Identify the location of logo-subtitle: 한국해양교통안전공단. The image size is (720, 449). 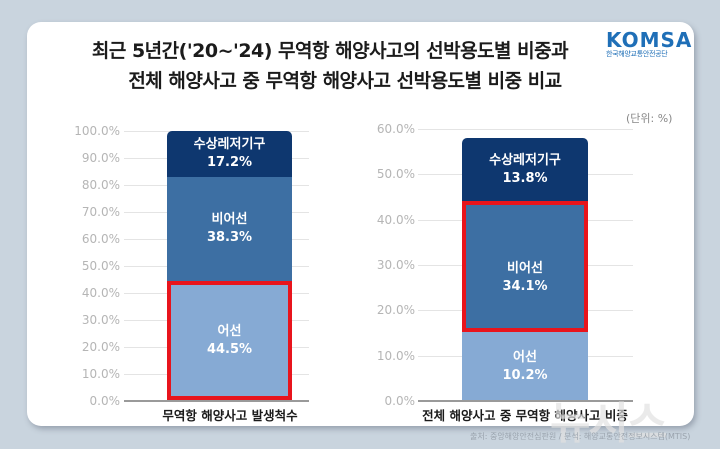
(637, 54).